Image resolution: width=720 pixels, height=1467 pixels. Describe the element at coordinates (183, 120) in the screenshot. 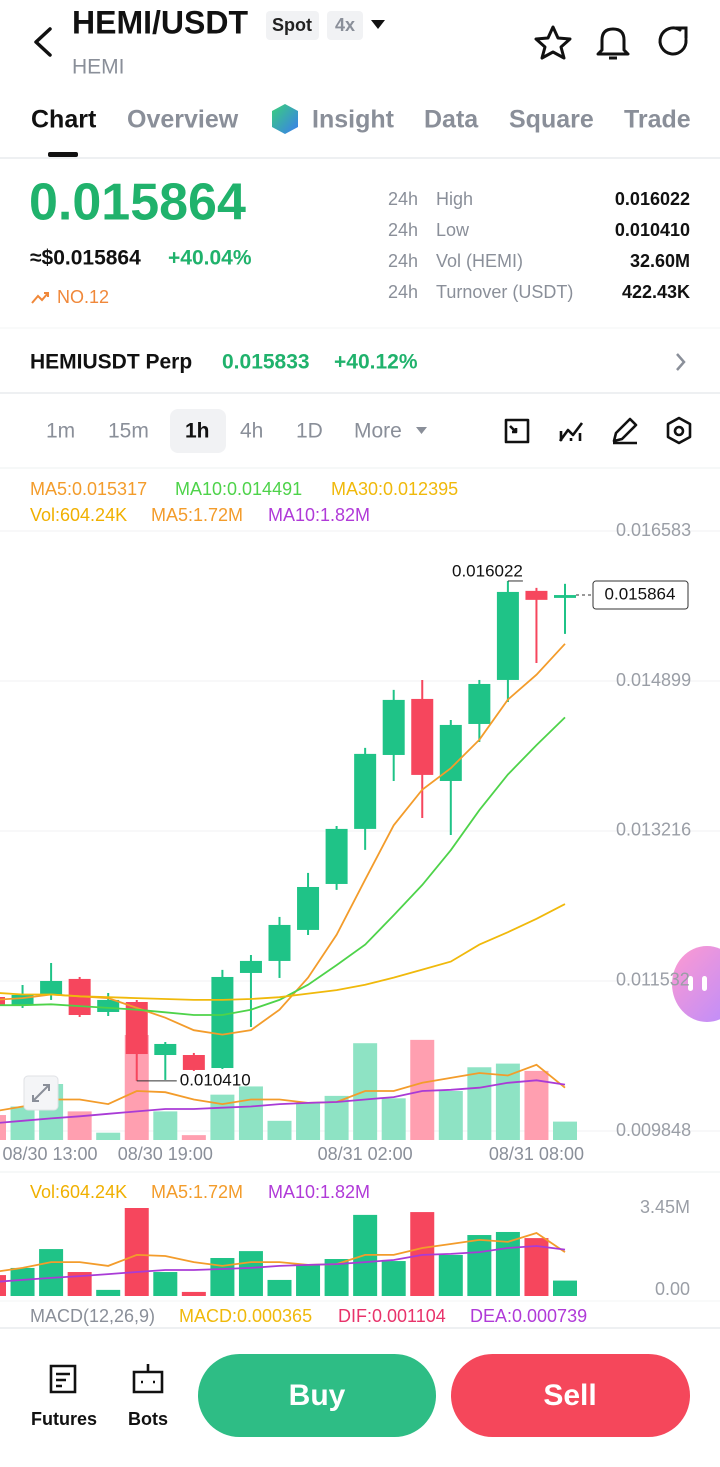

I see `tab: Overview` at that location.